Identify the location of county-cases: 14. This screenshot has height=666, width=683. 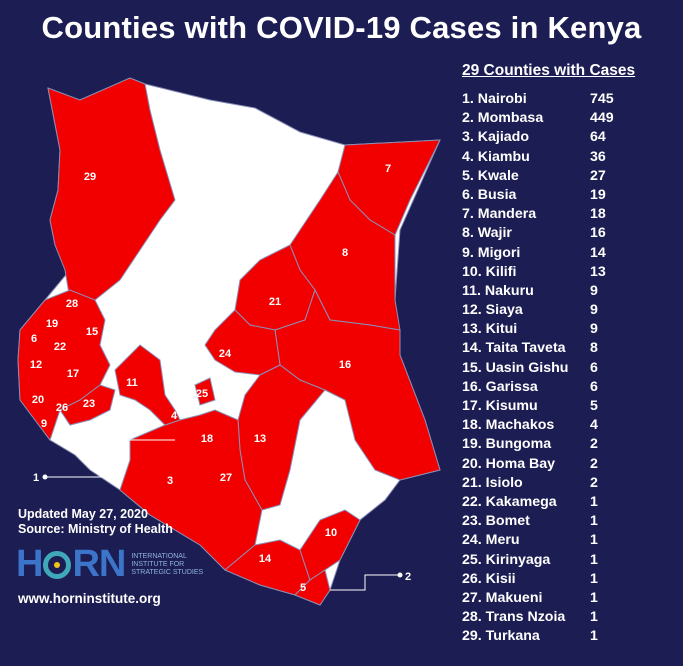
(598, 252).